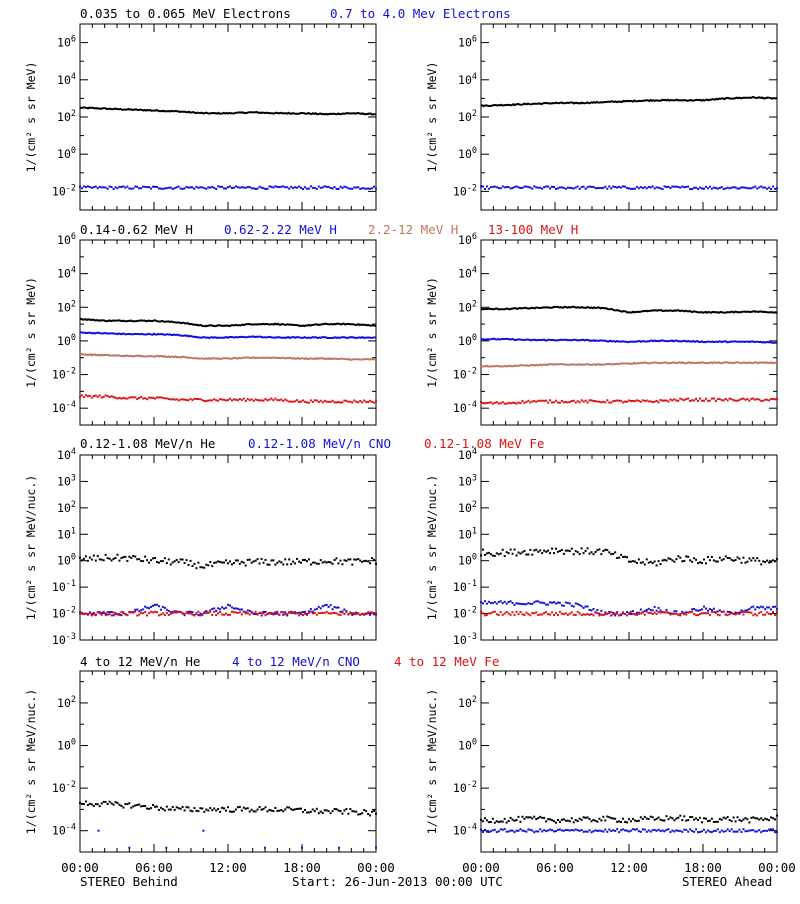 The width and height of the screenshot is (800, 904). I want to click on series-points, so click(228, 808).